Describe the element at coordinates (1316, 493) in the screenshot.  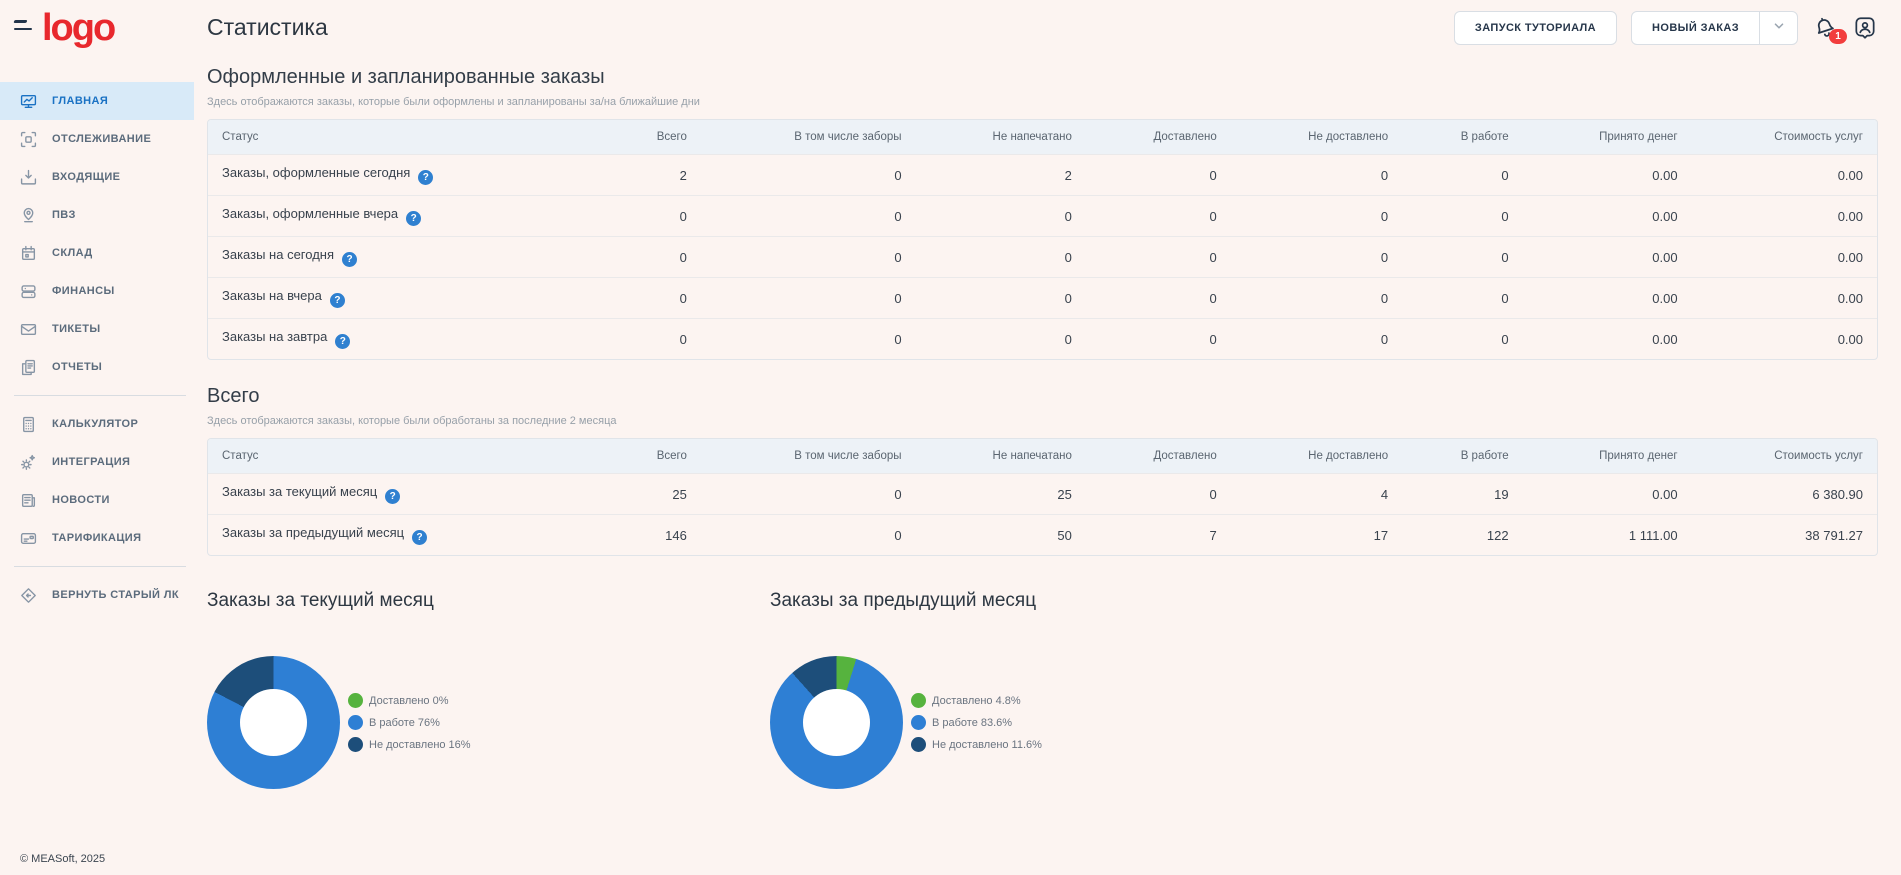
I see `value-cell: 4` at that location.